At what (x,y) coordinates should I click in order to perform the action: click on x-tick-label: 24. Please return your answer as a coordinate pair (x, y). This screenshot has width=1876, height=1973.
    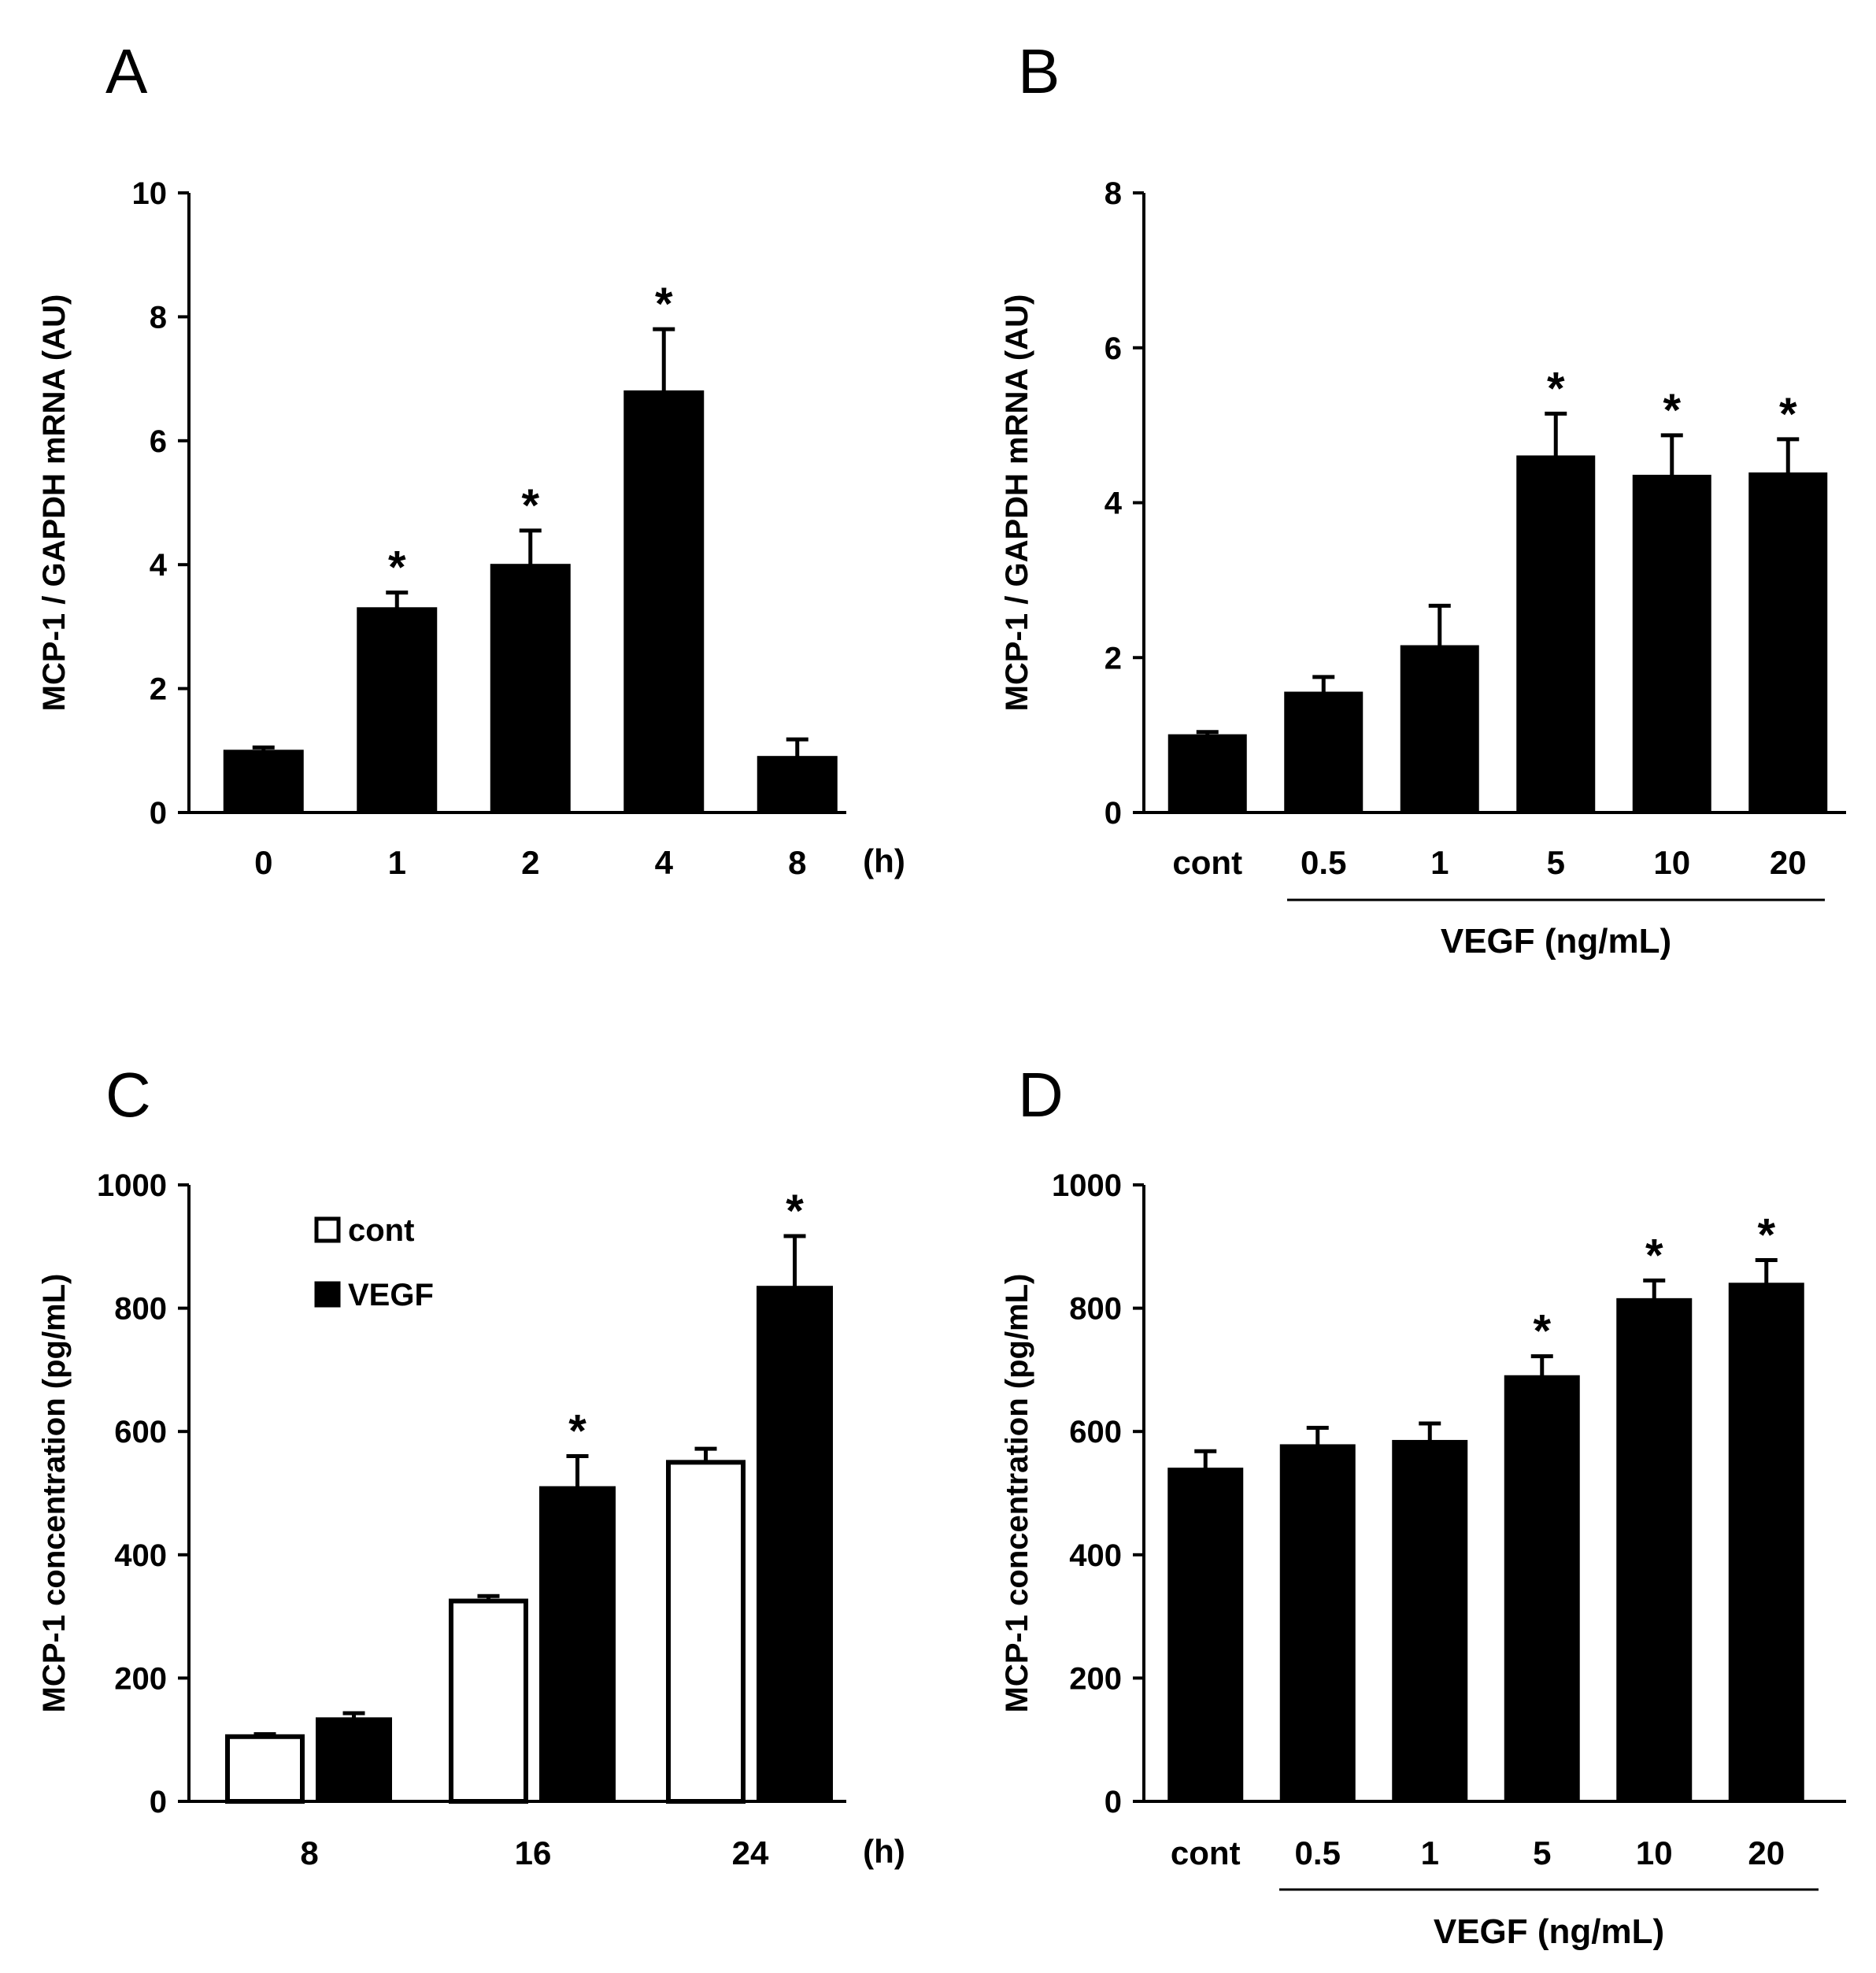
    Looking at the image, I should click on (750, 1853).